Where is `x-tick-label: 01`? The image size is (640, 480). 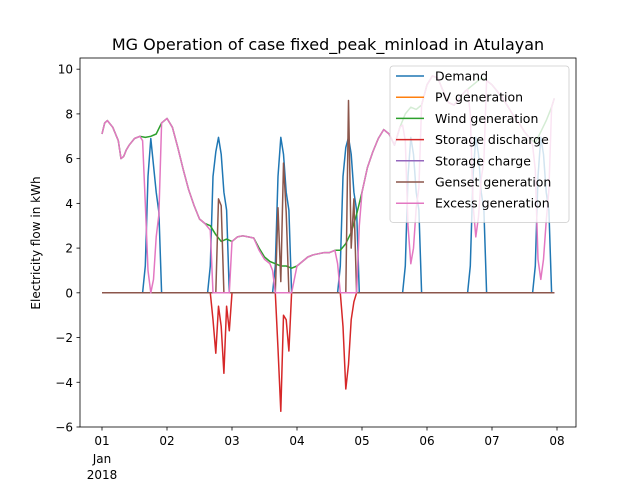 x-tick-label: 01 is located at coordinates (101, 441).